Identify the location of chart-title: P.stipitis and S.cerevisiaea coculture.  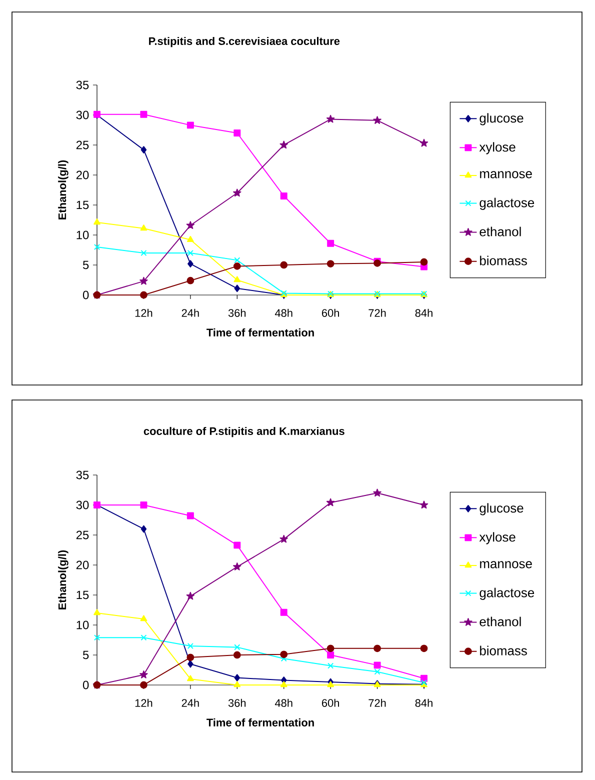
(244, 42).